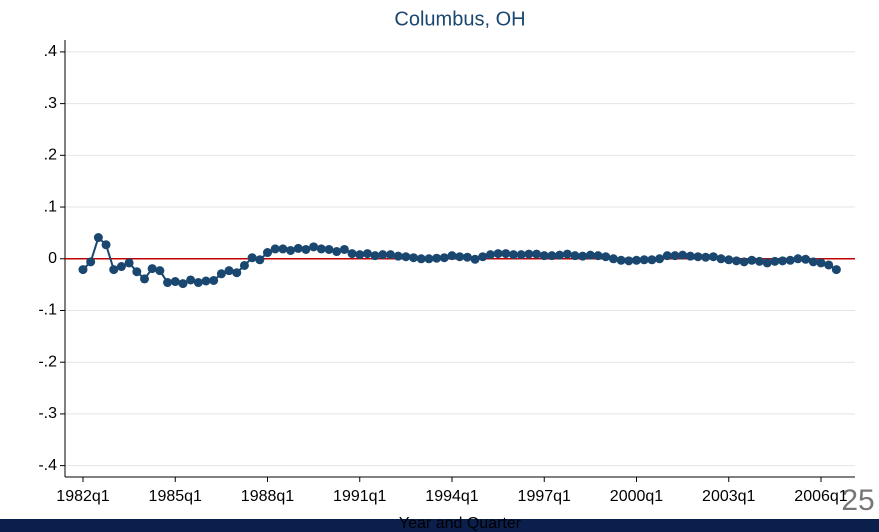 This screenshot has height=532, width=879. Describe the element at coordinates (820, 496) in the screenshot. I see `x-tick-label: 2006q1` at that location.